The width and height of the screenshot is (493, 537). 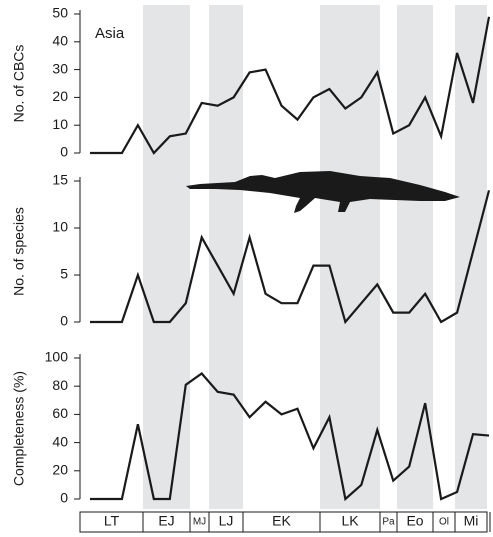 I want to click on y-tick-label: 5, so click(x=64, y=274).